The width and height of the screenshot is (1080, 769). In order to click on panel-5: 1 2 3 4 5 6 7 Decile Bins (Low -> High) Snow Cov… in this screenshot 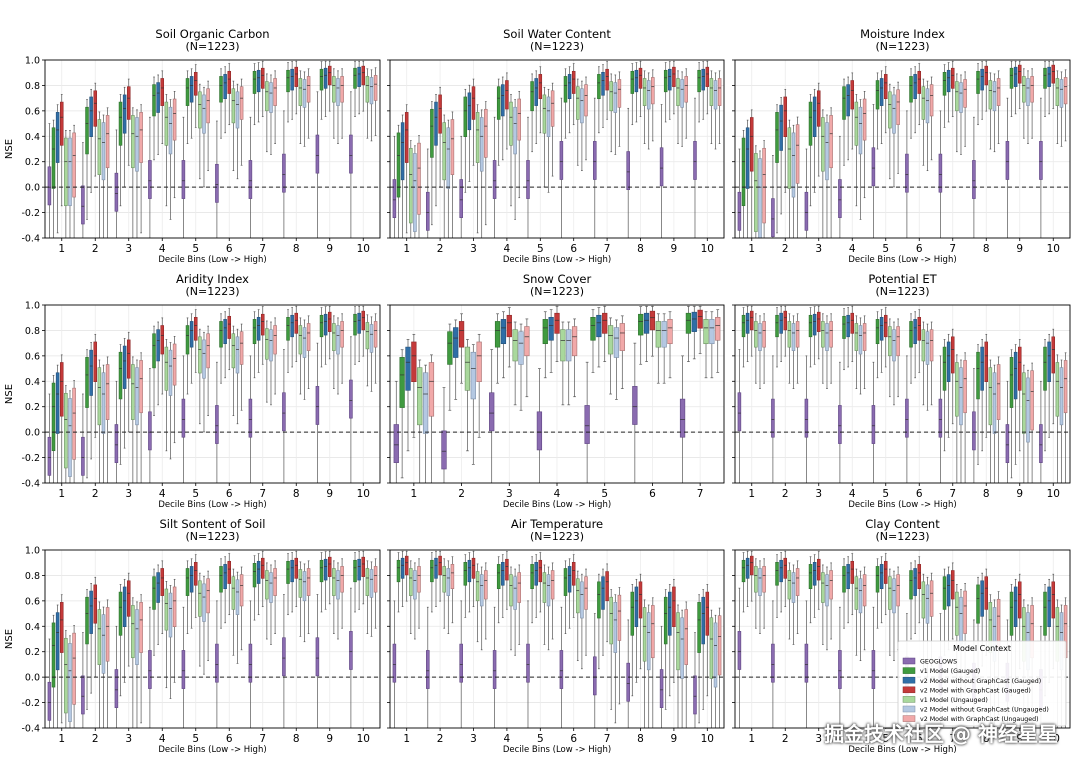, I will do `click(556, 391)`.